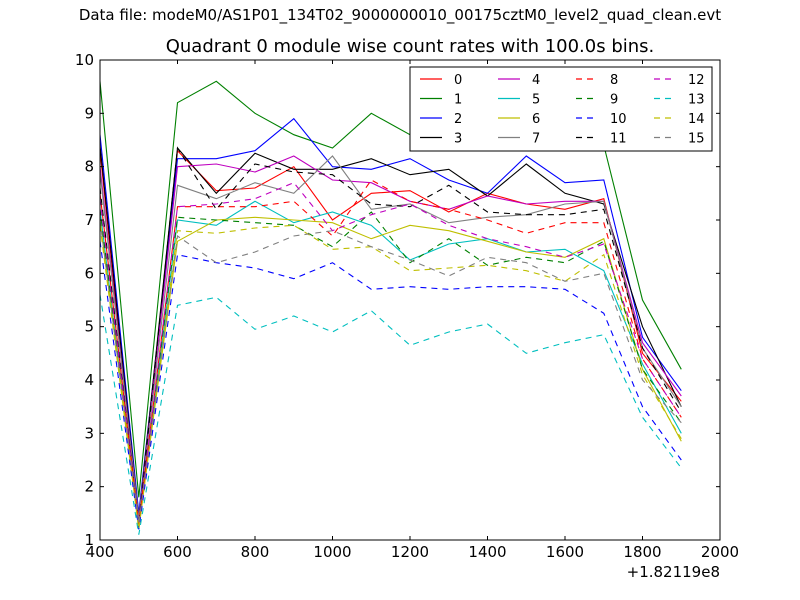  I want to click on y-tick-label: 2, so click(89, 487).